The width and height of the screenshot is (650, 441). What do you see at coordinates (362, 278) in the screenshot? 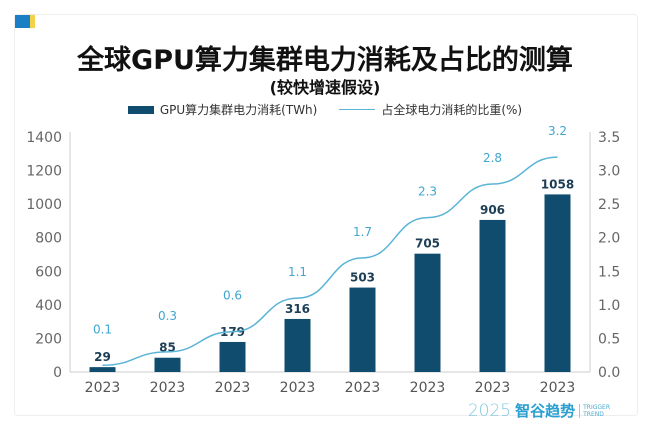
I see `bar-value-label: 503` at bounding box center [362, 278].